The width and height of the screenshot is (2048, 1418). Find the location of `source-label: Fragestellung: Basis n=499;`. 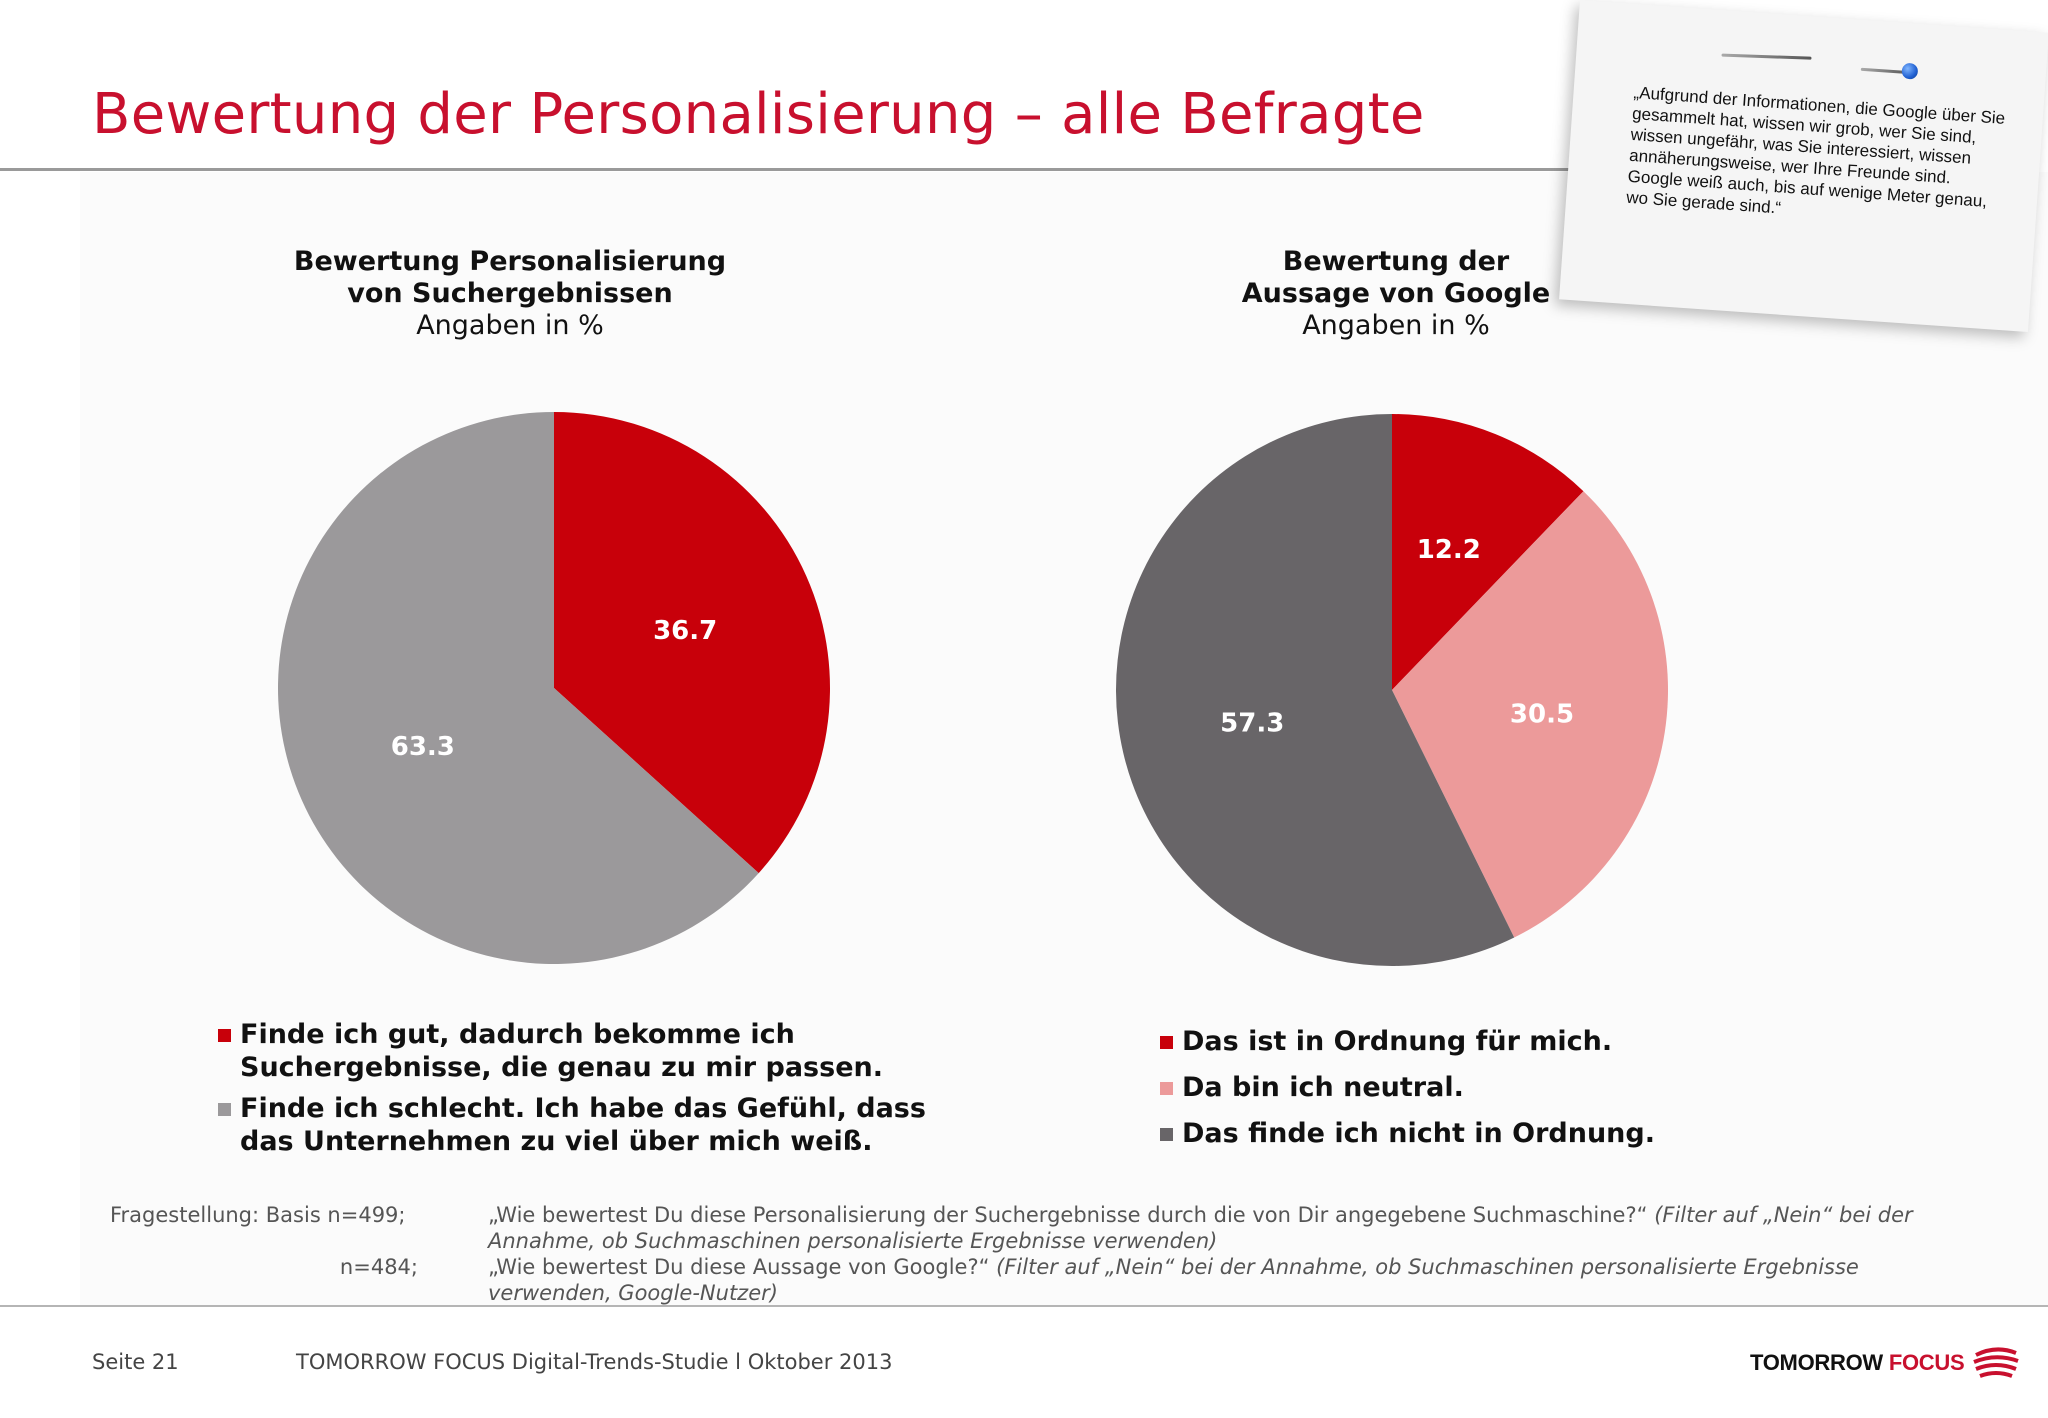

source-label: Fragestellung: Basis n=499; is located at coordinates (258, 1215).